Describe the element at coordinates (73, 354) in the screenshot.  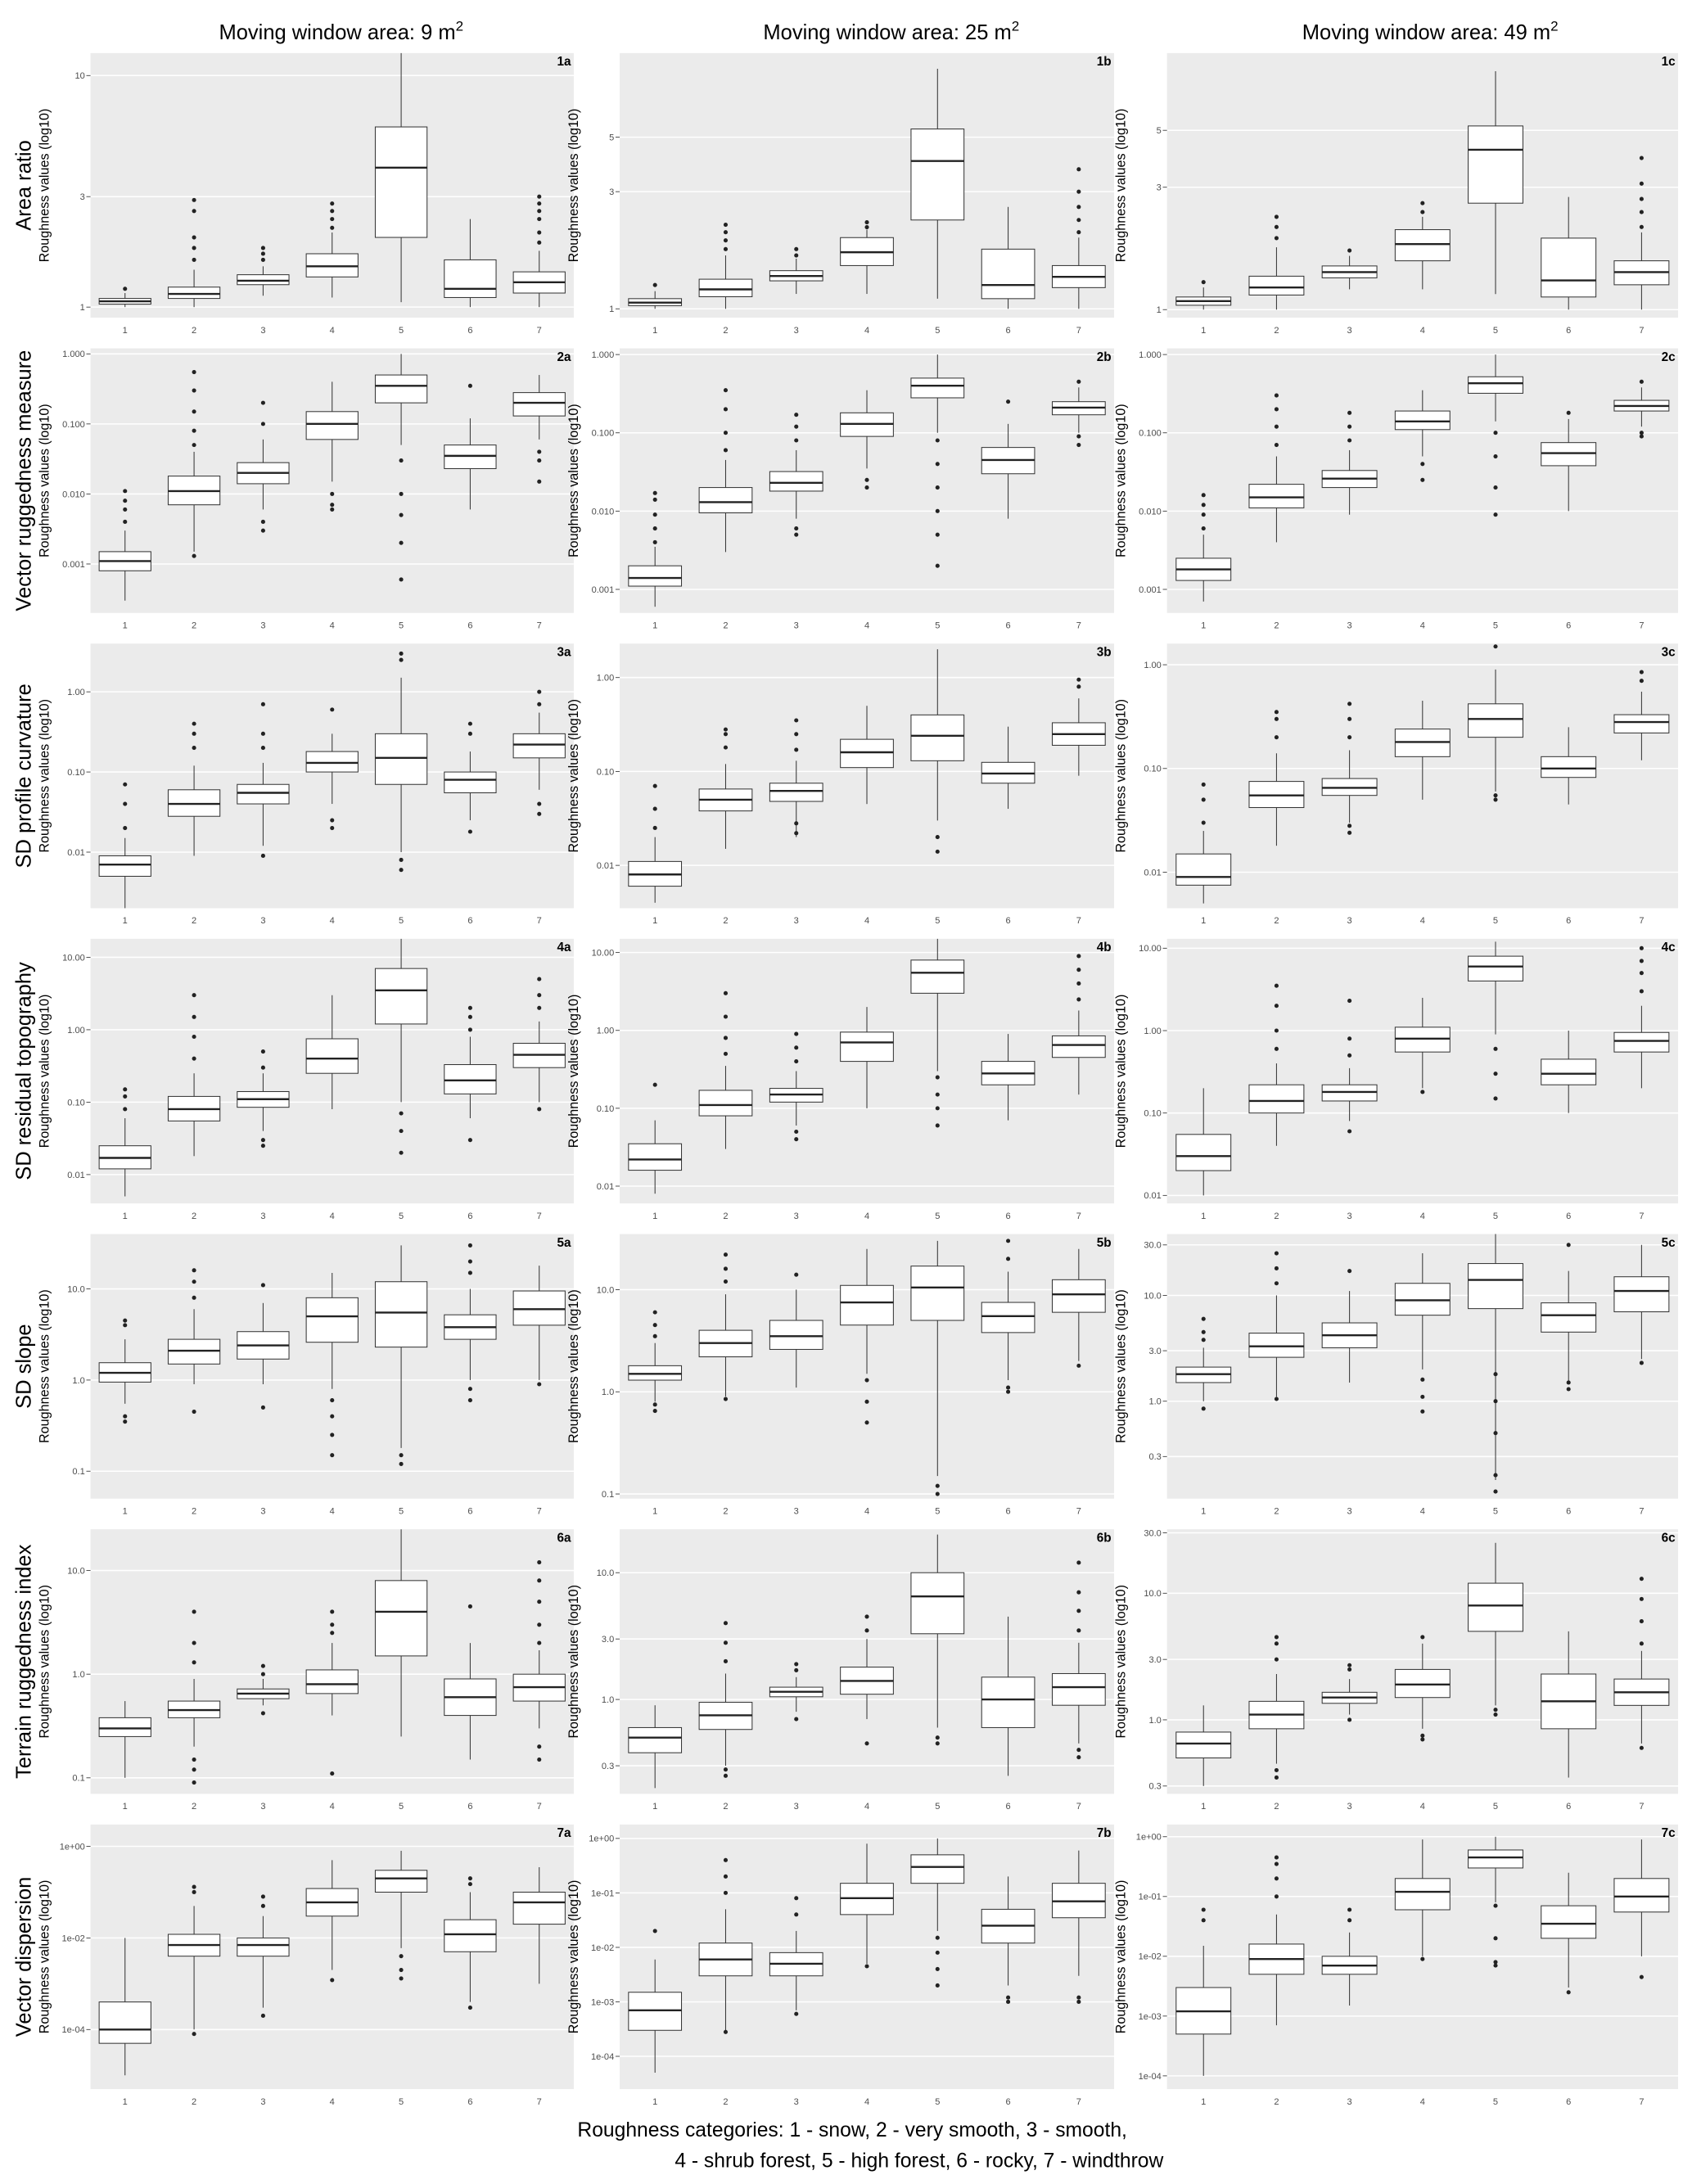
I see `y-tick-label: 1.000` at that location.